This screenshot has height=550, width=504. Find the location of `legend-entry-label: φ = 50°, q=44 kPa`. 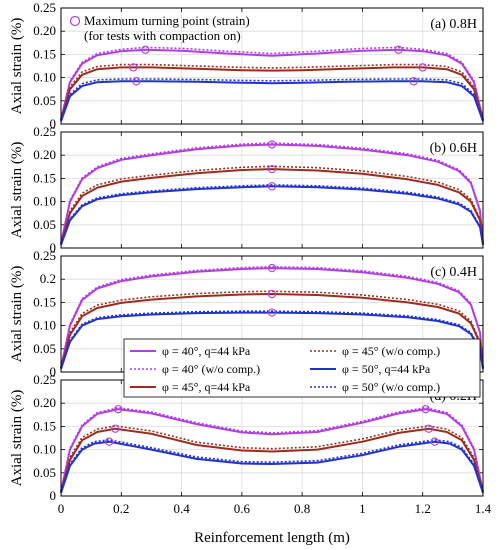

legend-entry-label: φ = 50°, q=44 kPa is located at coordinates (386, 369).